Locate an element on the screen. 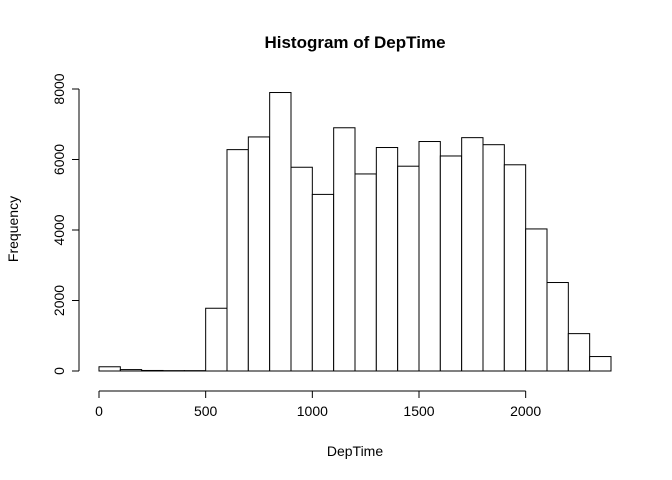  x-tick-label: 2000 is located at coordinates (525, 411).